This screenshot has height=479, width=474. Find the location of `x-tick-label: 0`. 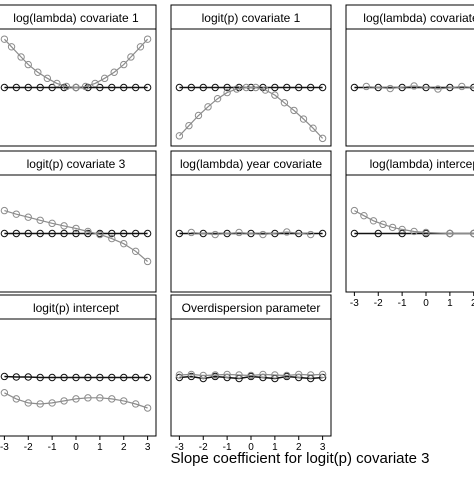

x-tick-label: 0 is located at coordinates (426, 303).